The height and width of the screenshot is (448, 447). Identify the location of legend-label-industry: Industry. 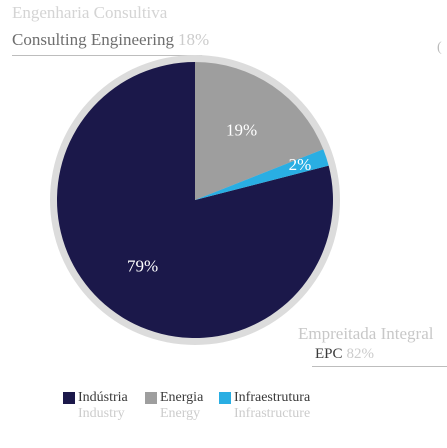
(101, 413).